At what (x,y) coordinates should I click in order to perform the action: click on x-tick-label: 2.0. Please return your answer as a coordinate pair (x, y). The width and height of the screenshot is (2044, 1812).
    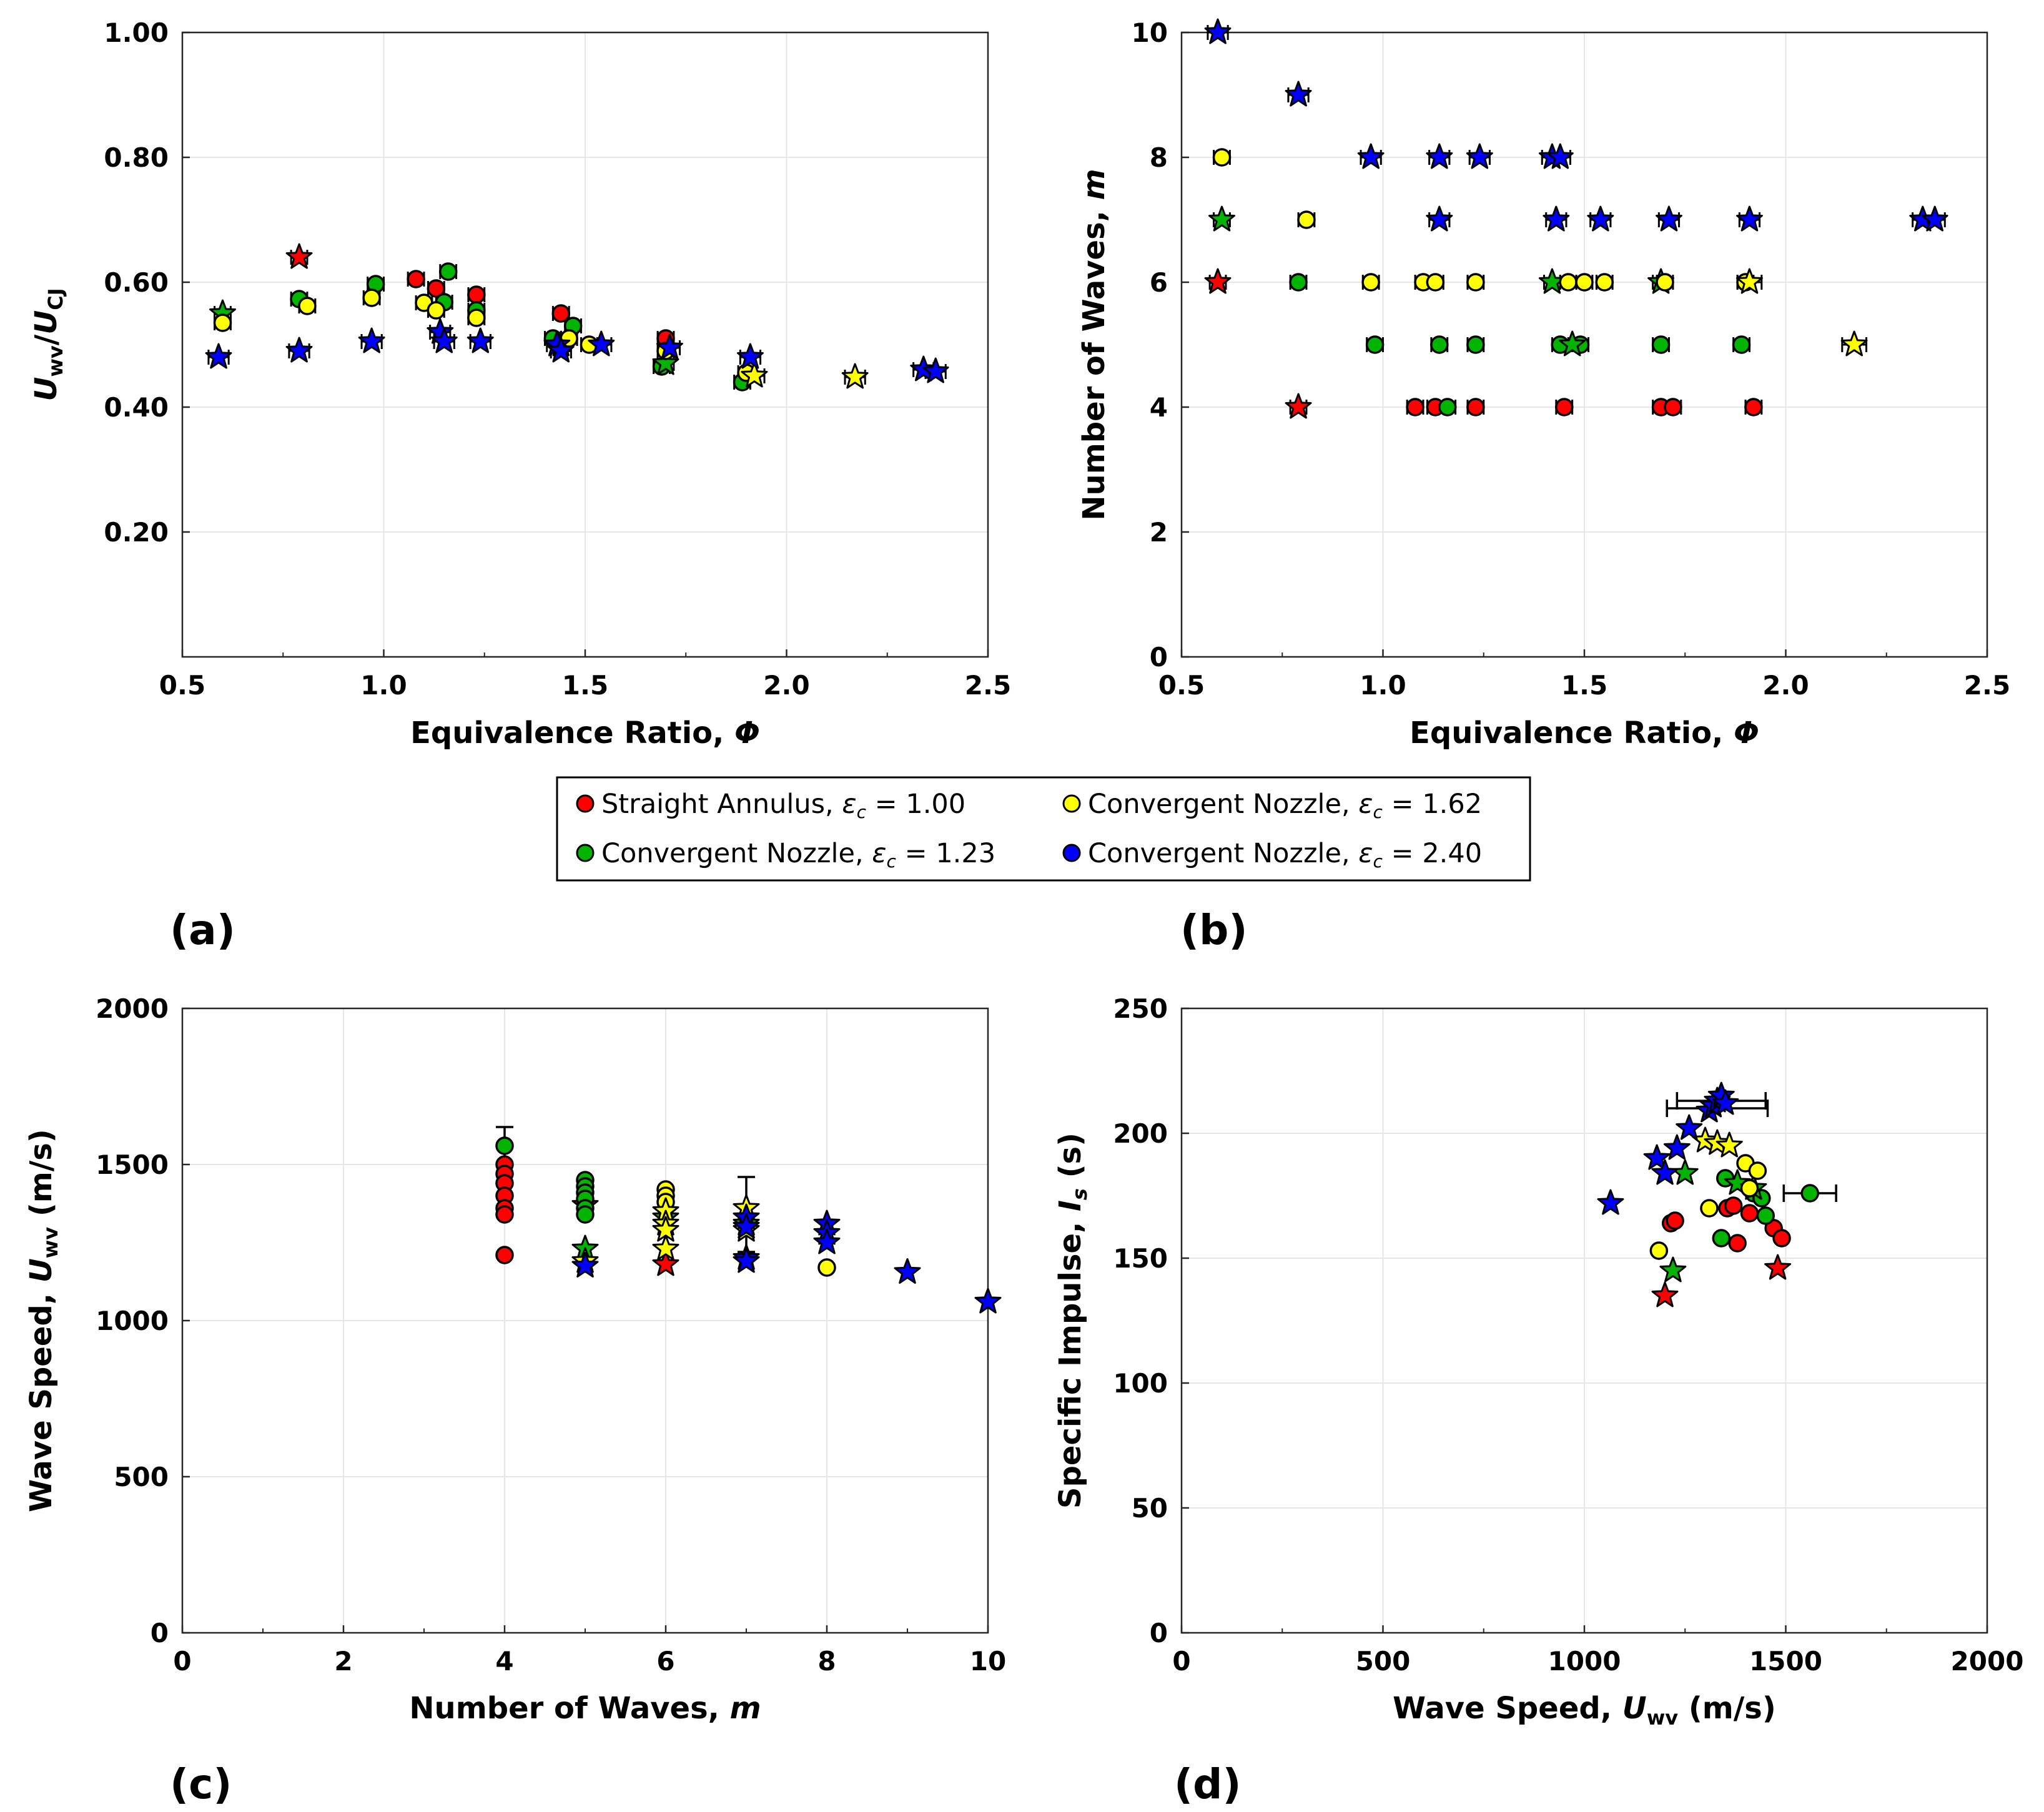
    Looking at the image, I should click on (786, 685).